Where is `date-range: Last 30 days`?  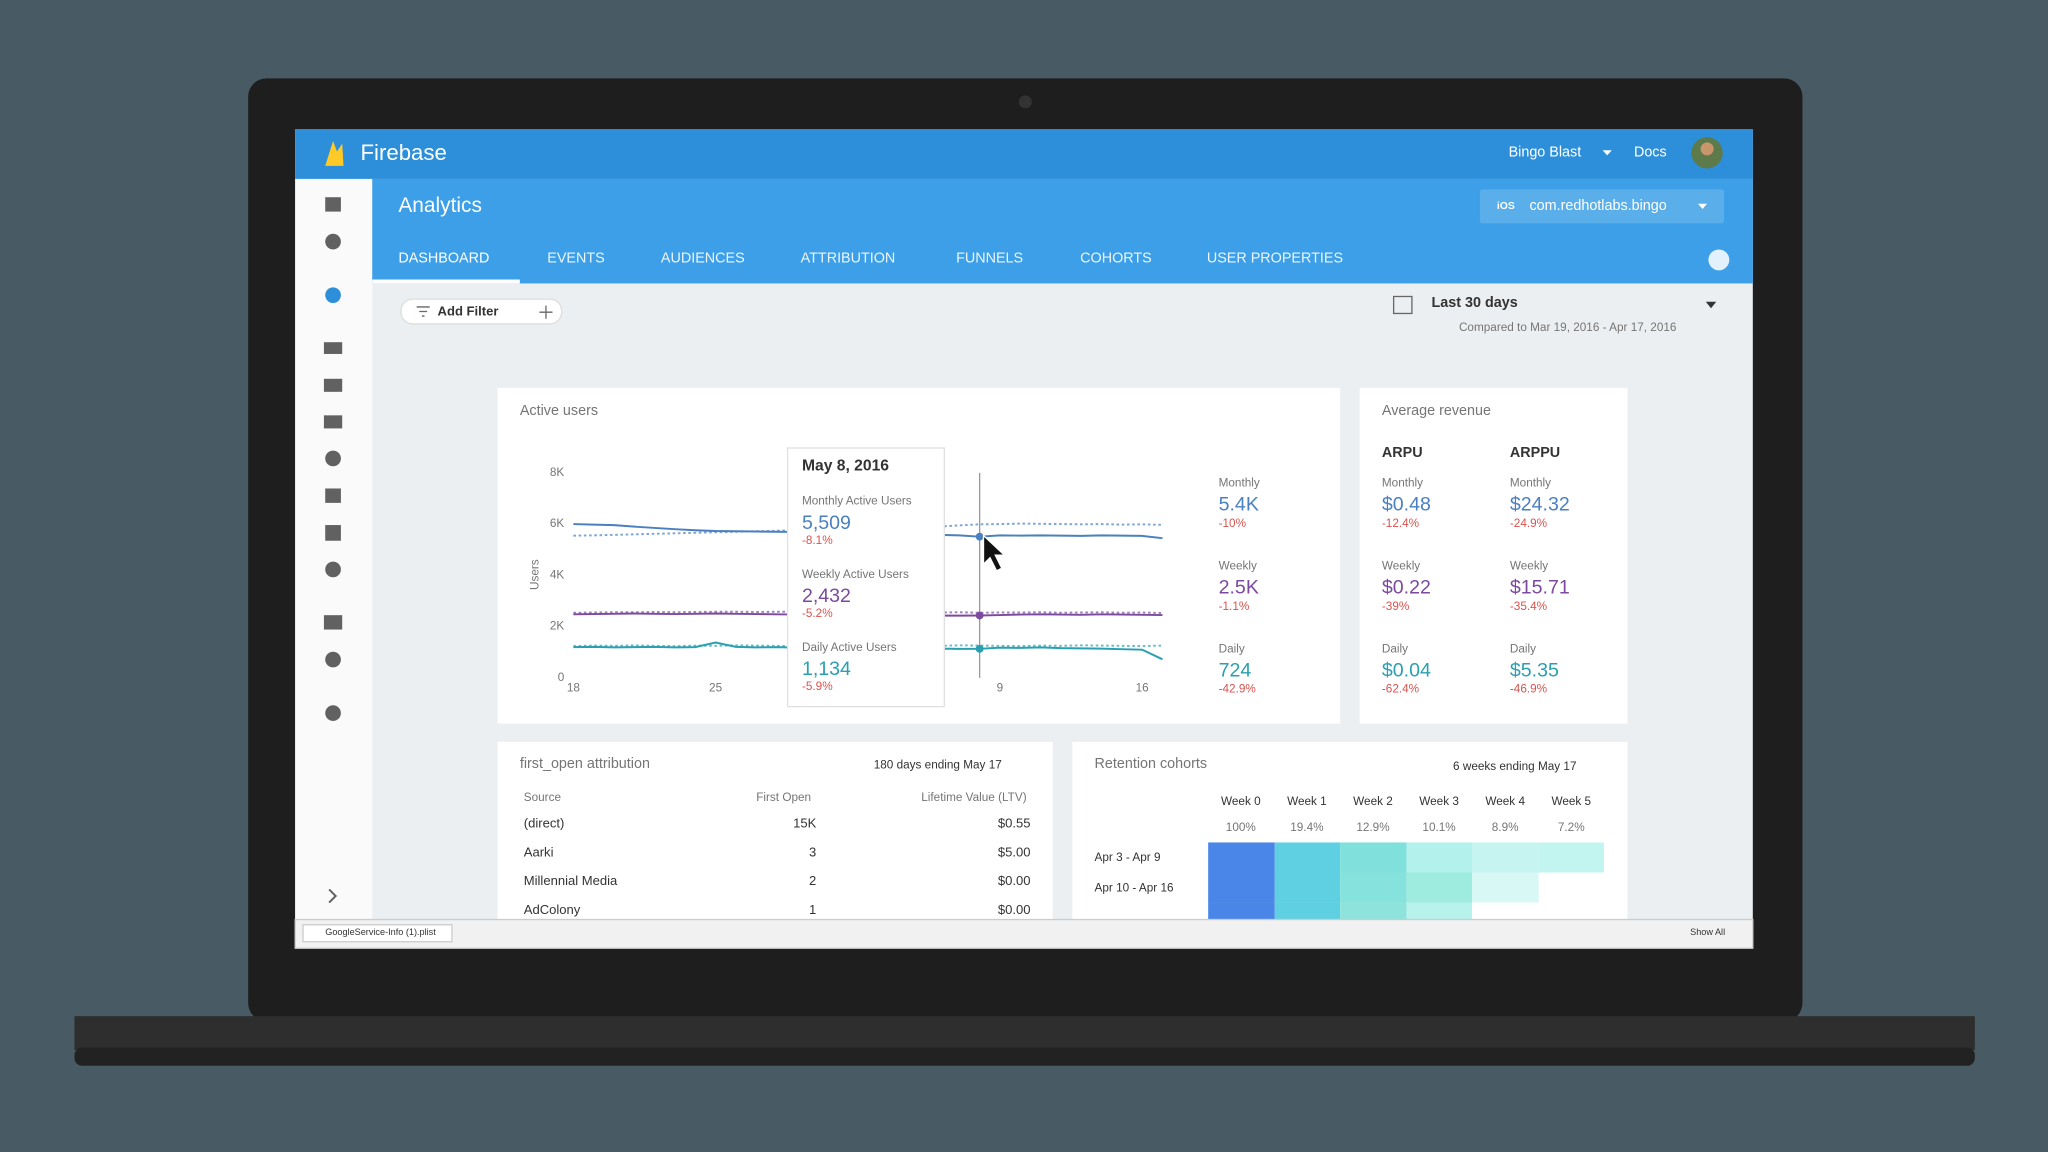 date-range: Last 30 days is located at coordinates (1475, 303).